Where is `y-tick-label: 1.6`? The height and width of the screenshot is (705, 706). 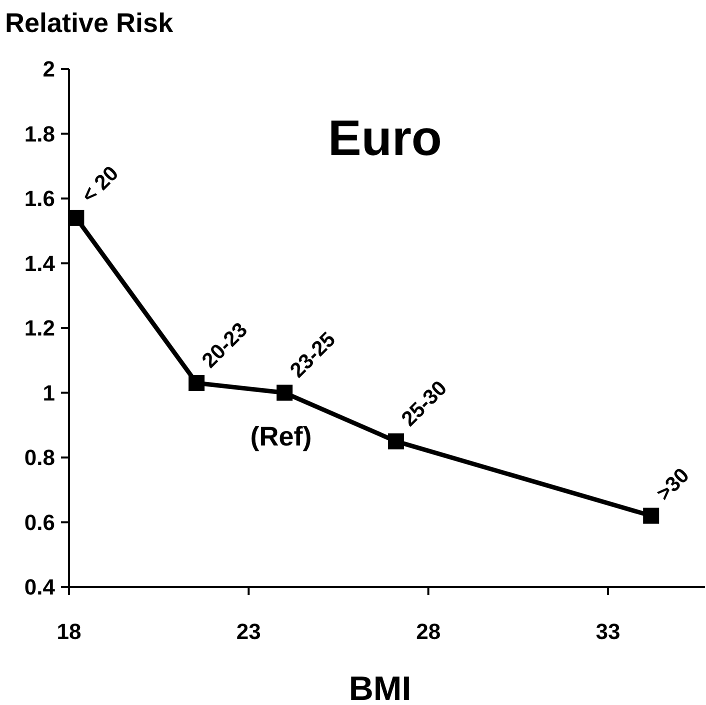 y-tick-label: 1.6 is located at coordinates (39, 199).